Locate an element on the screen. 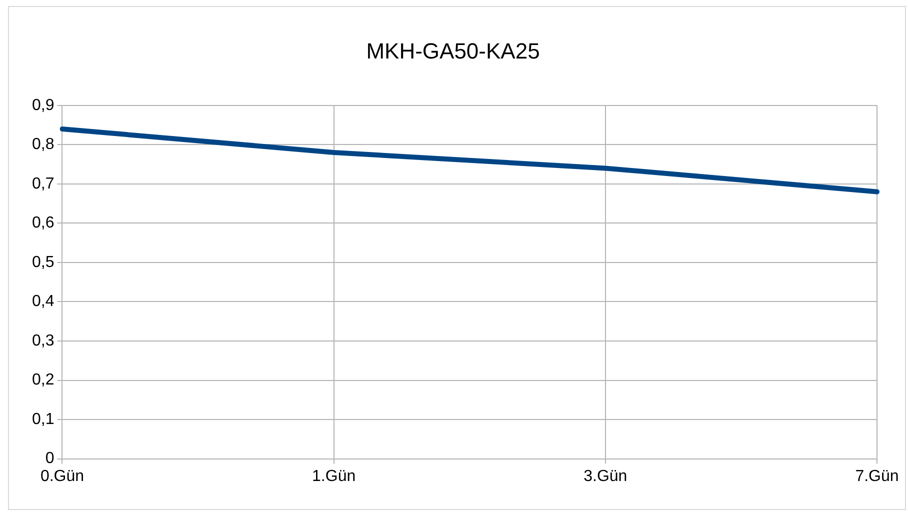 This screenshot has height=516, width=908. y-tick-label: 0,7 is located at coordinates (43, 183).